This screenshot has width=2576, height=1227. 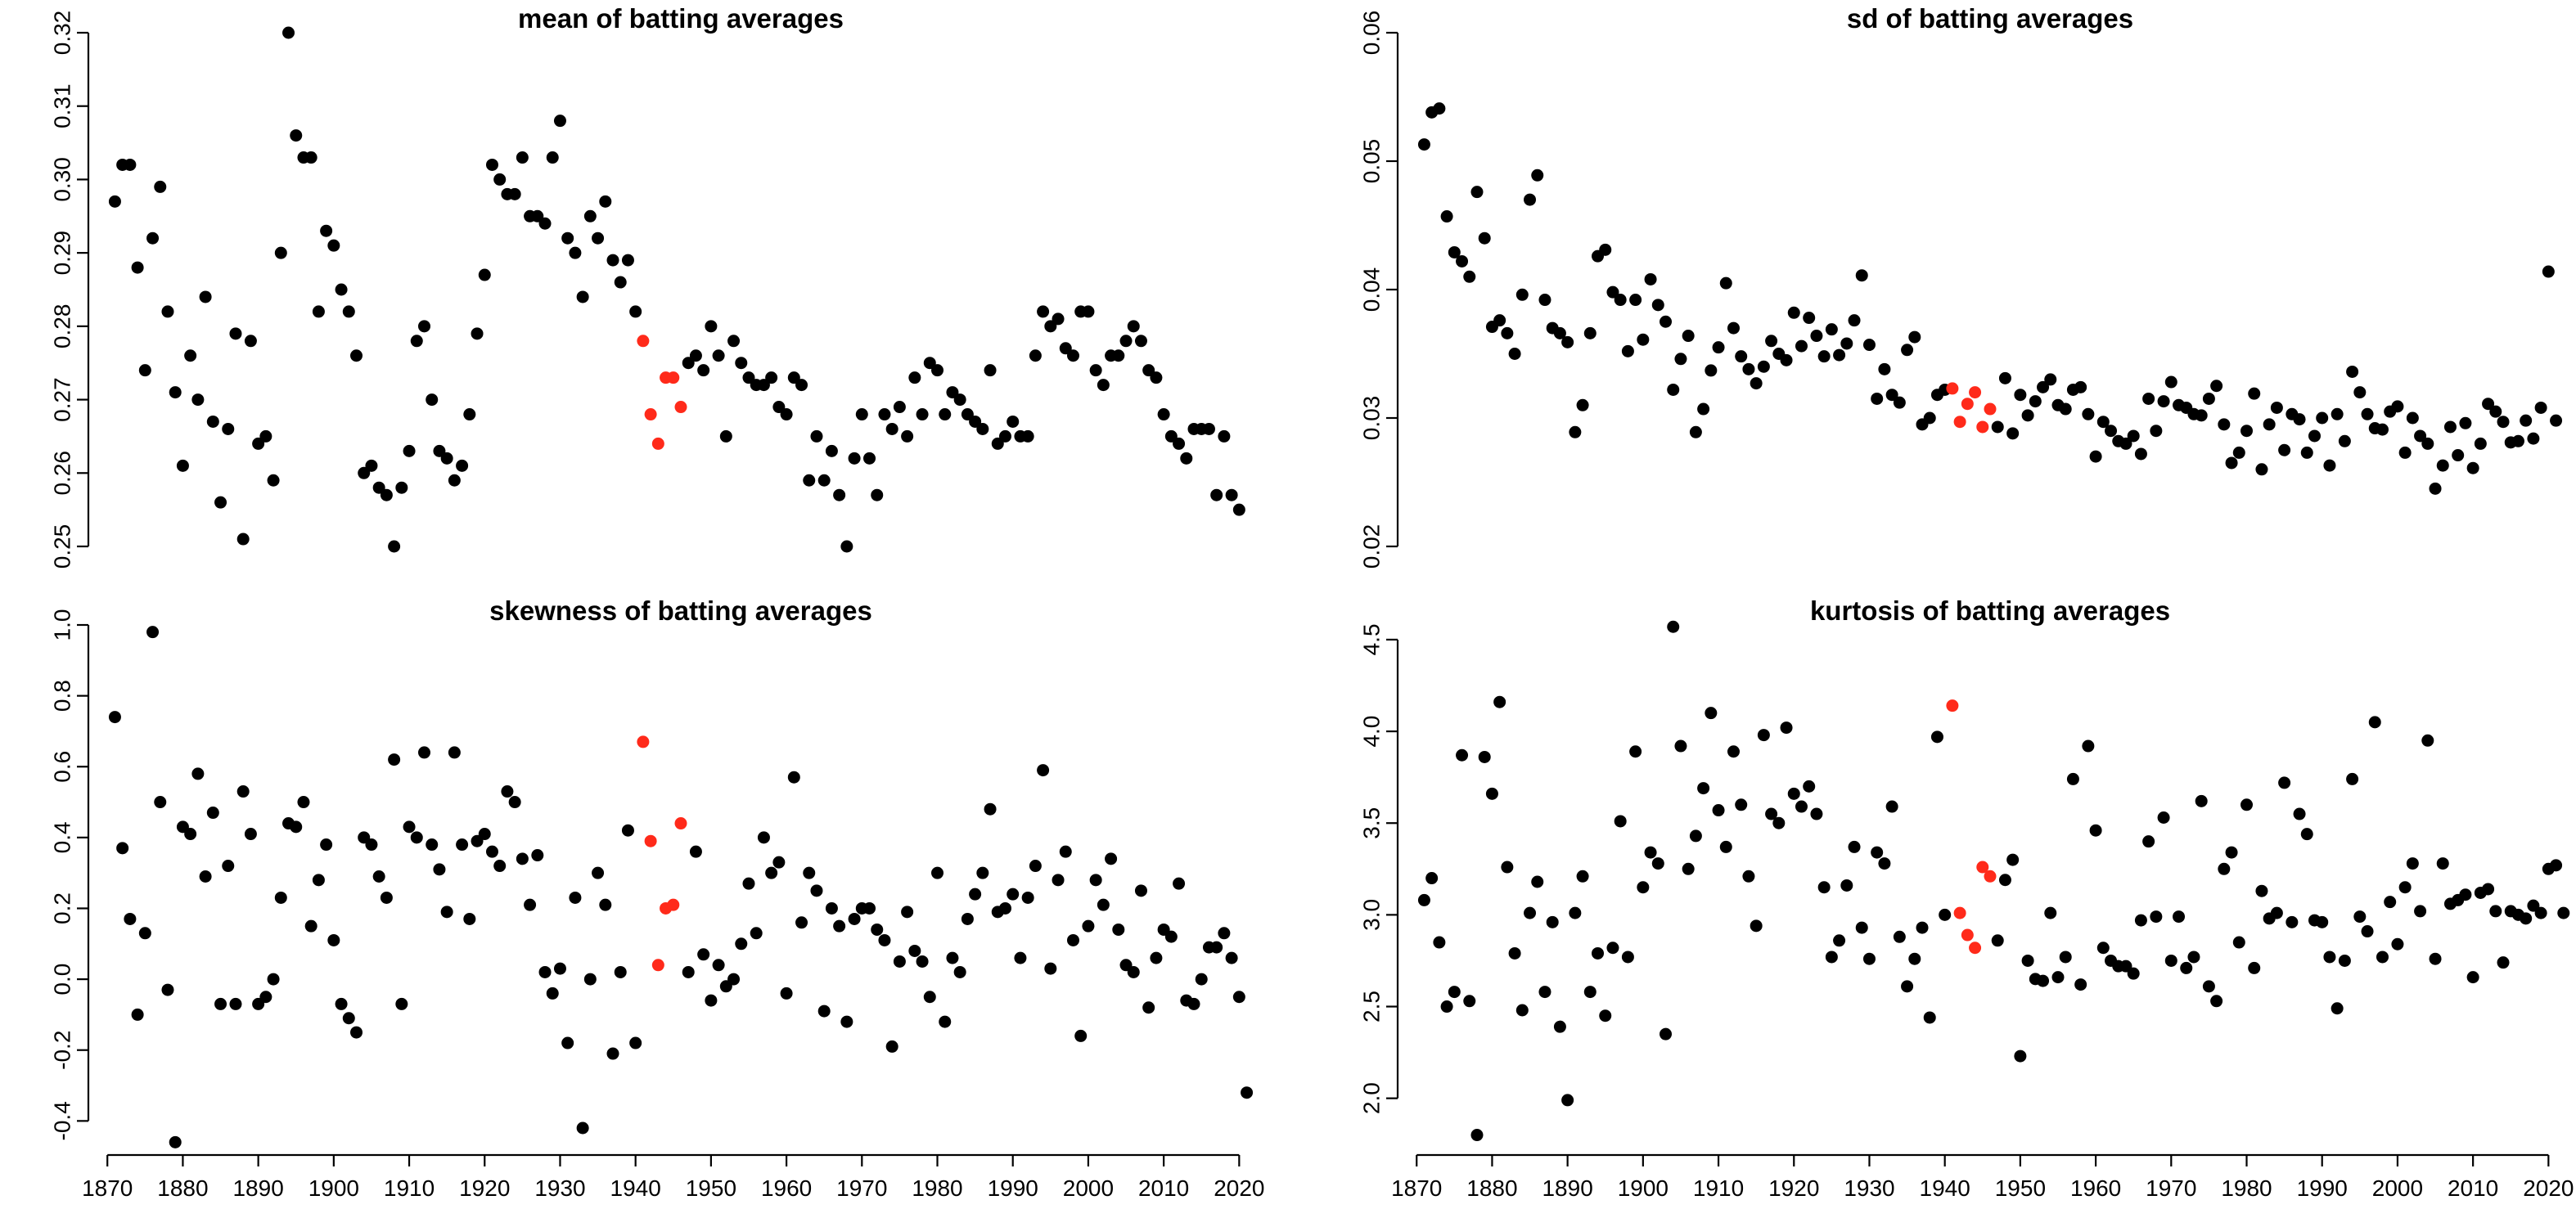 I want to click on y-tick-label: 0.28, so click(x=61, y=326).